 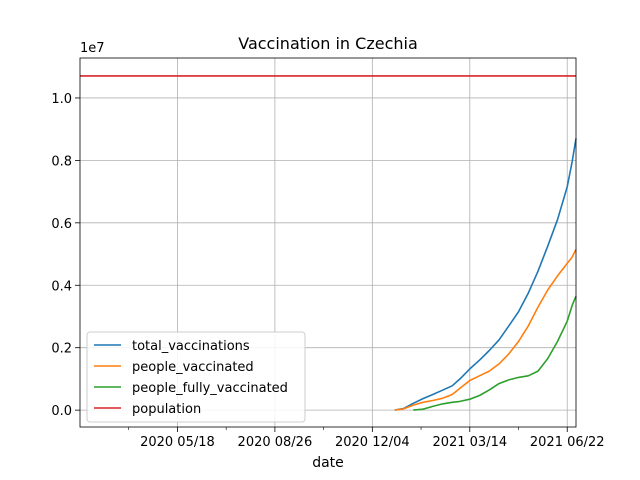 What do you see at coordinates (210, 388) in the screenshot?
I see `legend-label: people_fully_vaccinated` at bounding box center [210, 388].